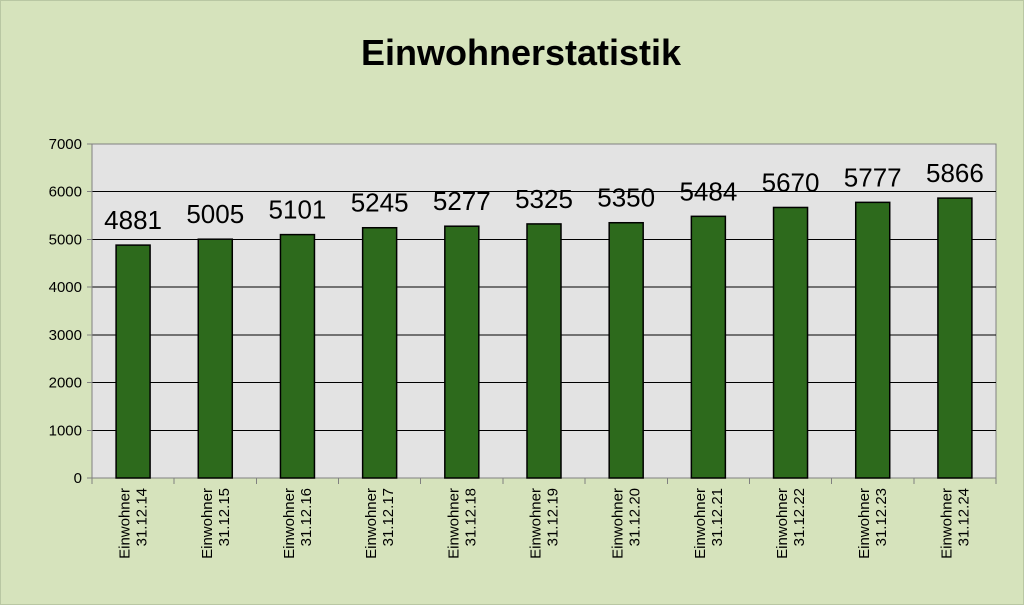 This screenshot has height=605, width=1024. I want to click on x-tick-label: Einwohner 31.12.15, so click(216, 523).